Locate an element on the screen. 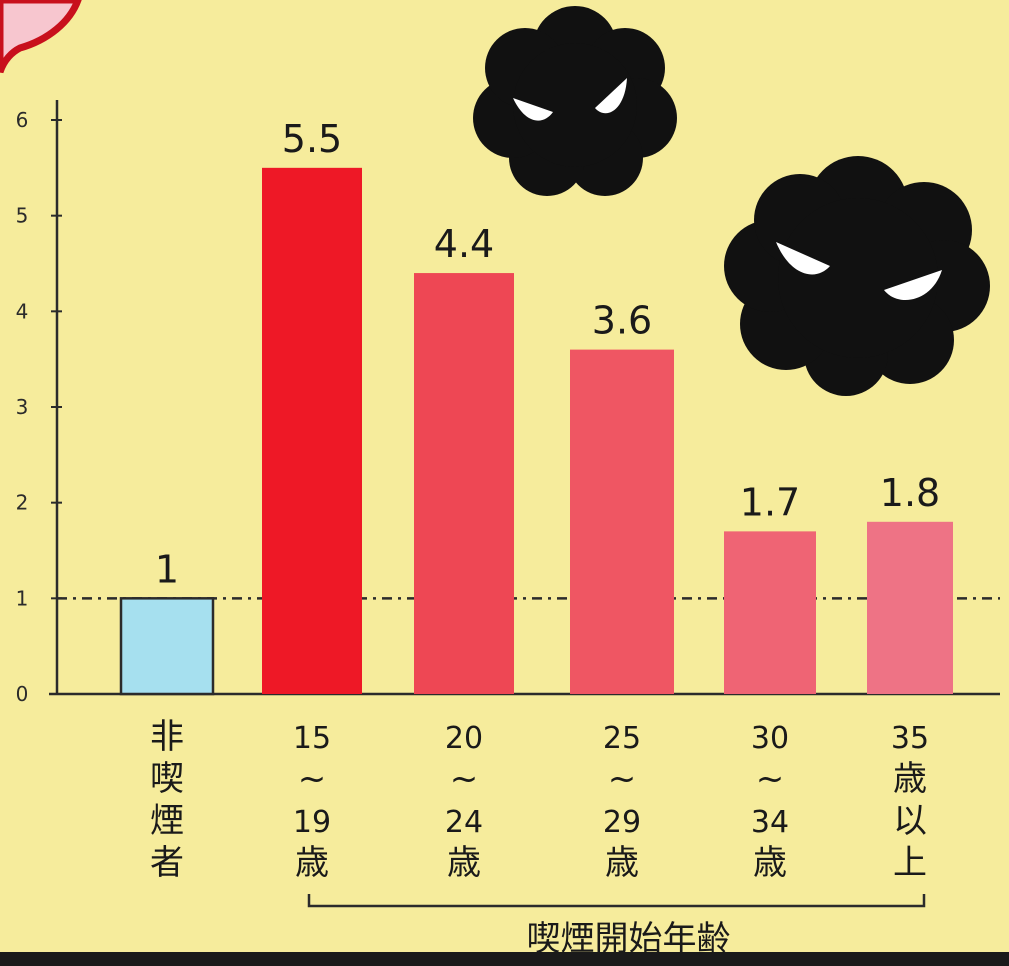  y-tick-label: 2 is located at coordinates (22, 503).